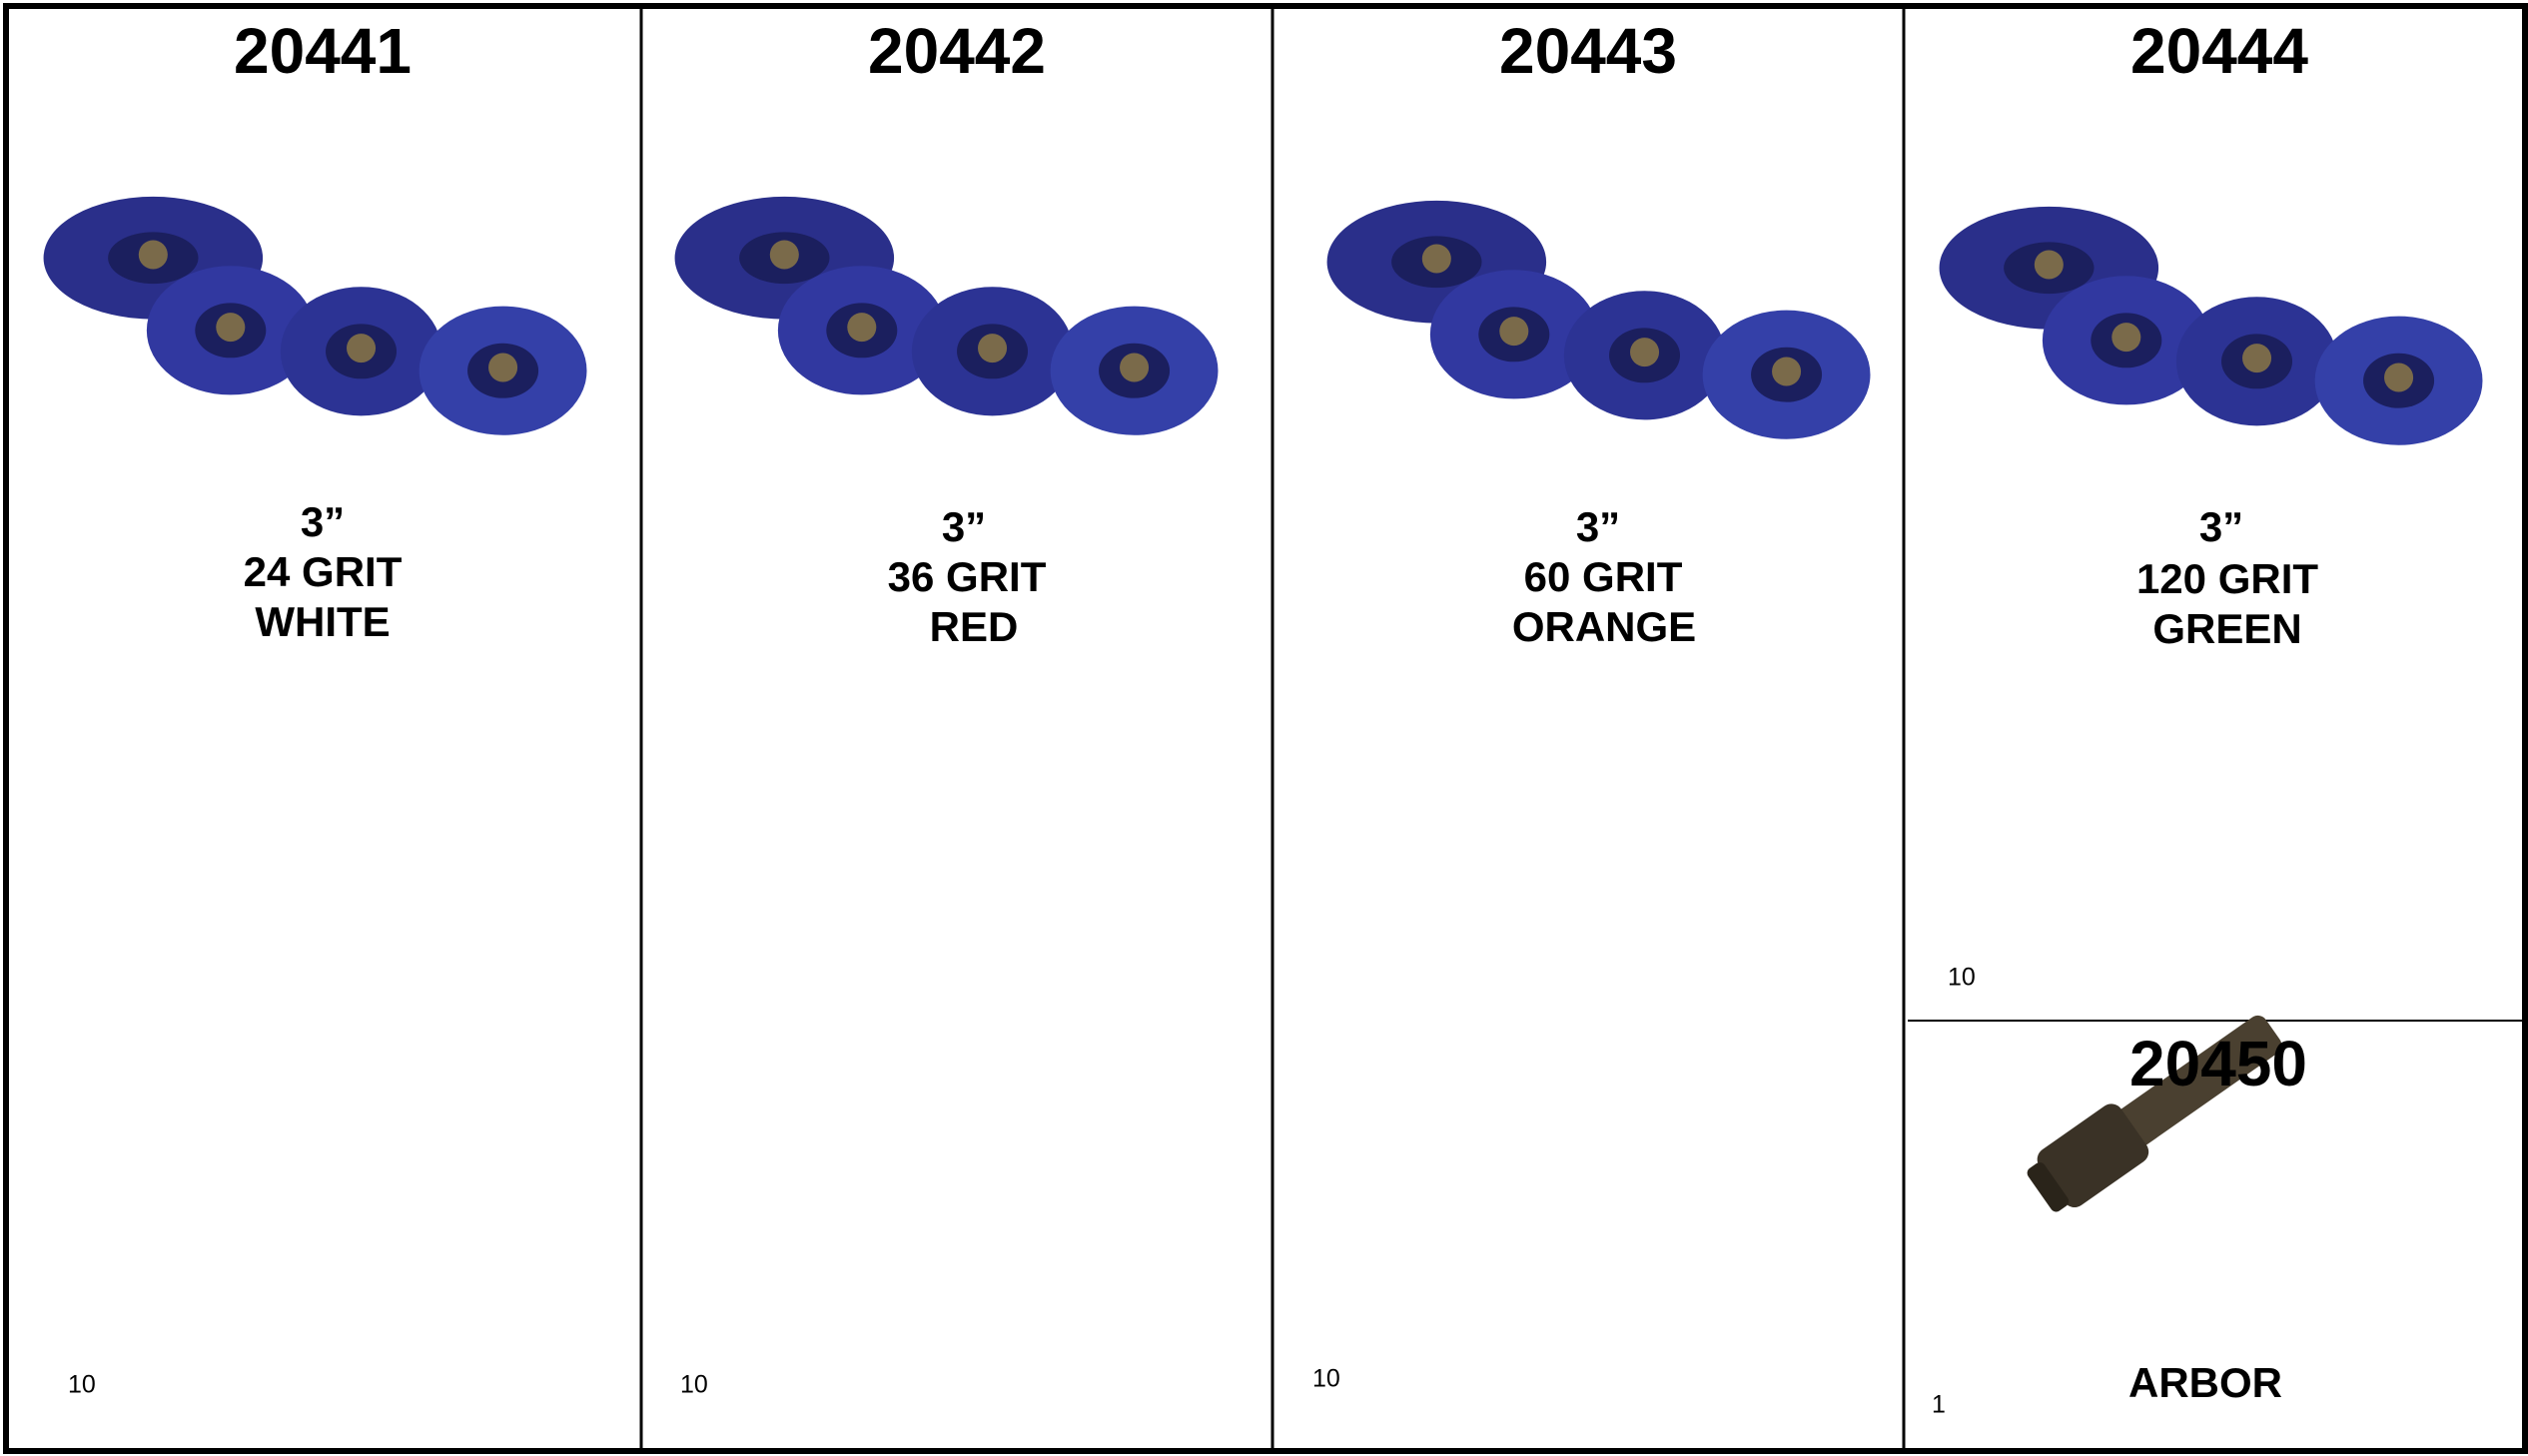 The width and height of the screenshot is (2528, 1456). I want to click on sku: 20441, so click(323, 51).